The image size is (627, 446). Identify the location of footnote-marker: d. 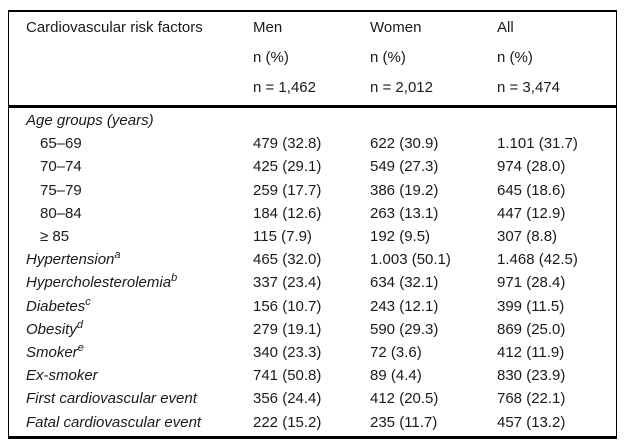
(79, 324).